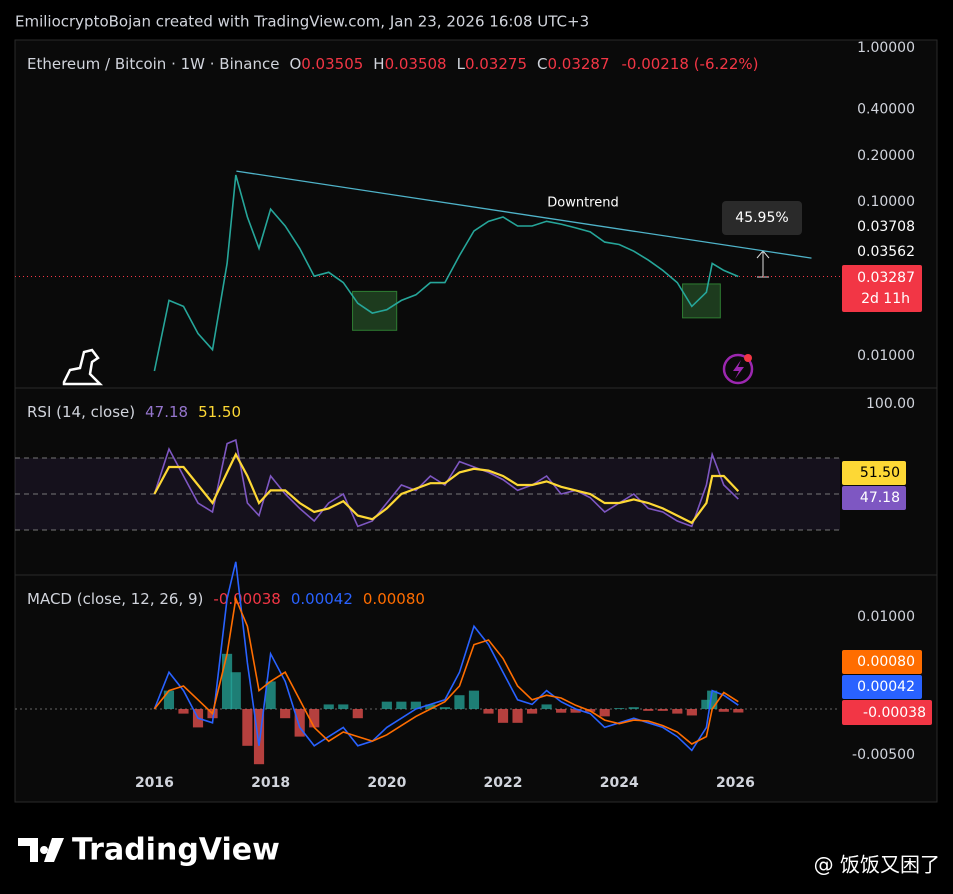 The image size is (953, 894). Describe the element at coordinates (690, 64) in the screenshot. I see `change: -0.00218 (-6.22%)` at that location.